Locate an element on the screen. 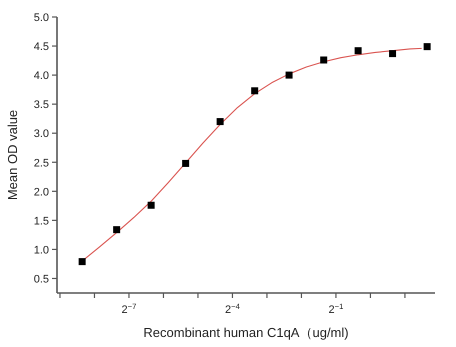  y-tick-label: 5.0 is located at coordinates (41, 18).